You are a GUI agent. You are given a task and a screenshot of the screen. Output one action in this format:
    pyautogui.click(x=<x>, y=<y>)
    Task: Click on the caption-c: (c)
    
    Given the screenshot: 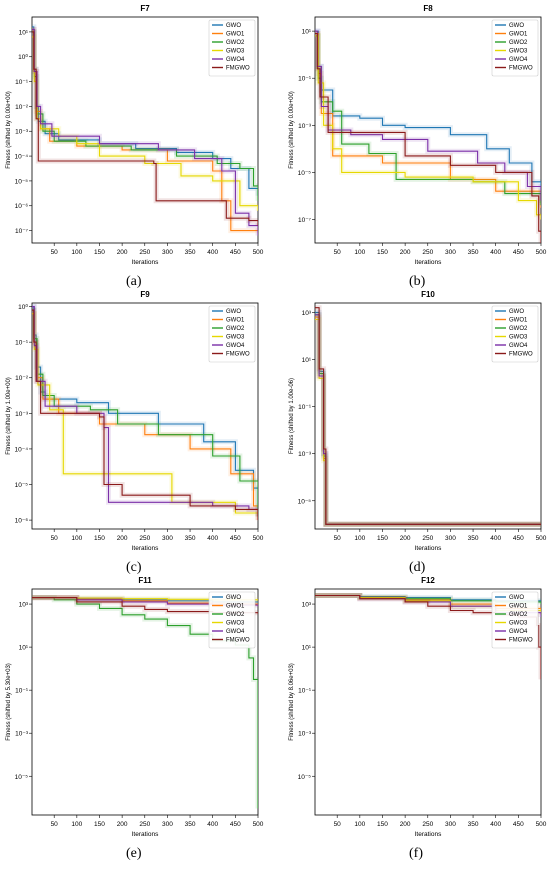 What is the action you would take?
    pyautogui.click(x=134, y=567)
    